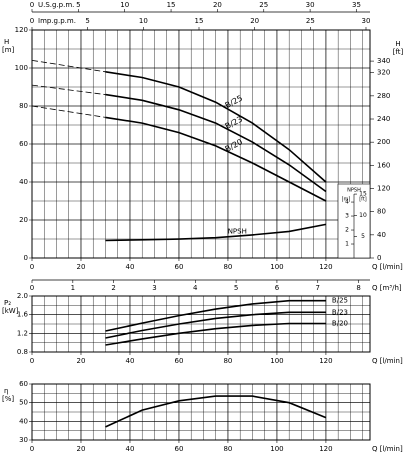 The image size is (406, 456). What do you see at coordinates (21, 30) in the screenshot?
I see `y-tick-label: 120` at bounding box center [21, 30].